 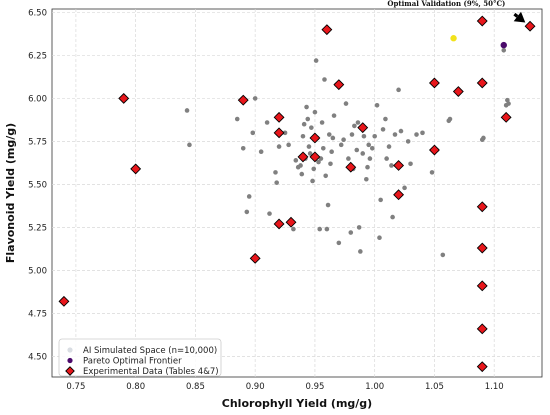 What do you see at coordinates (37, 99) in the screenshot?
I see `y-tick-label: 6.00` at bounding box center [37, 99].